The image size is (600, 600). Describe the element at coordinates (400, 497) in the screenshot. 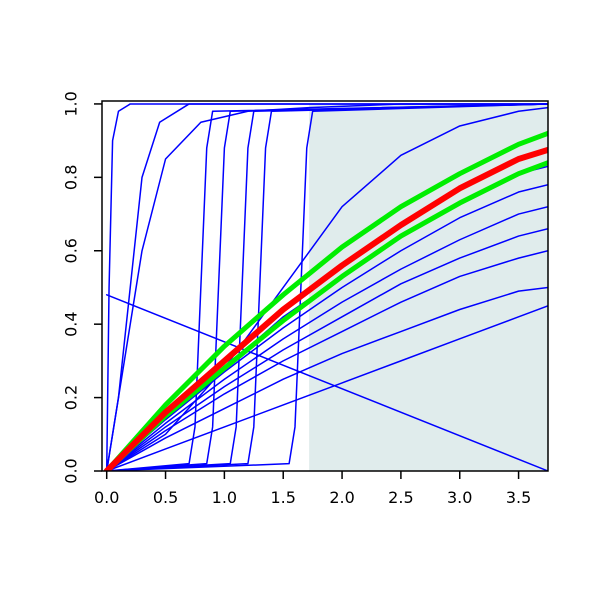

I see `x-tick-label: 2.5` at that location.